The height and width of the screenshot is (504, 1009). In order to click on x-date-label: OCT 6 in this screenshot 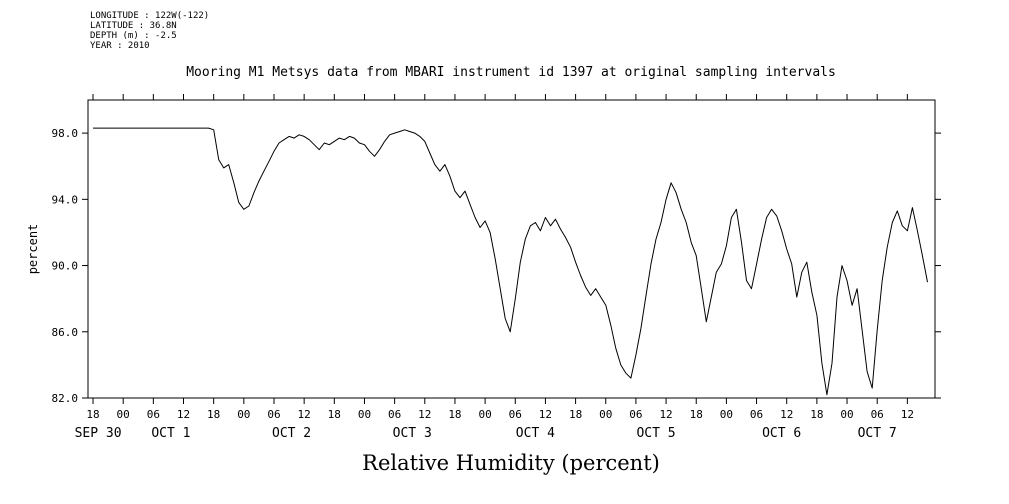, I will do `click(781, 433)`.